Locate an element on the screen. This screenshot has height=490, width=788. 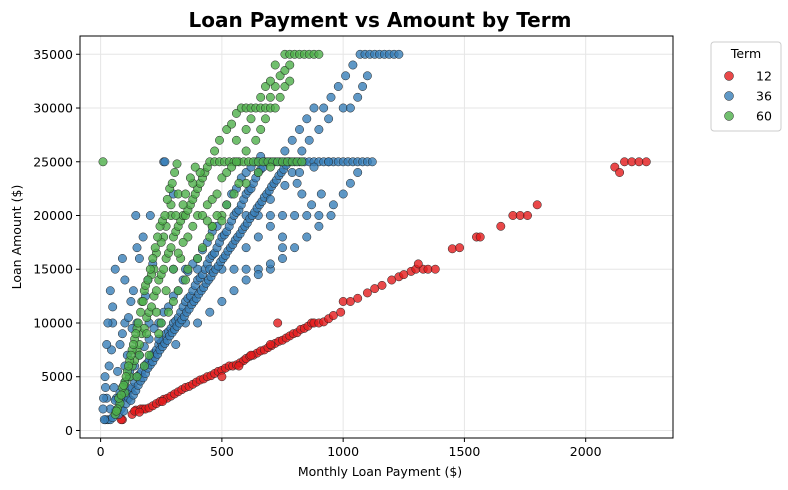
x-tick-label: 0 is located at coordinates (101, 451).